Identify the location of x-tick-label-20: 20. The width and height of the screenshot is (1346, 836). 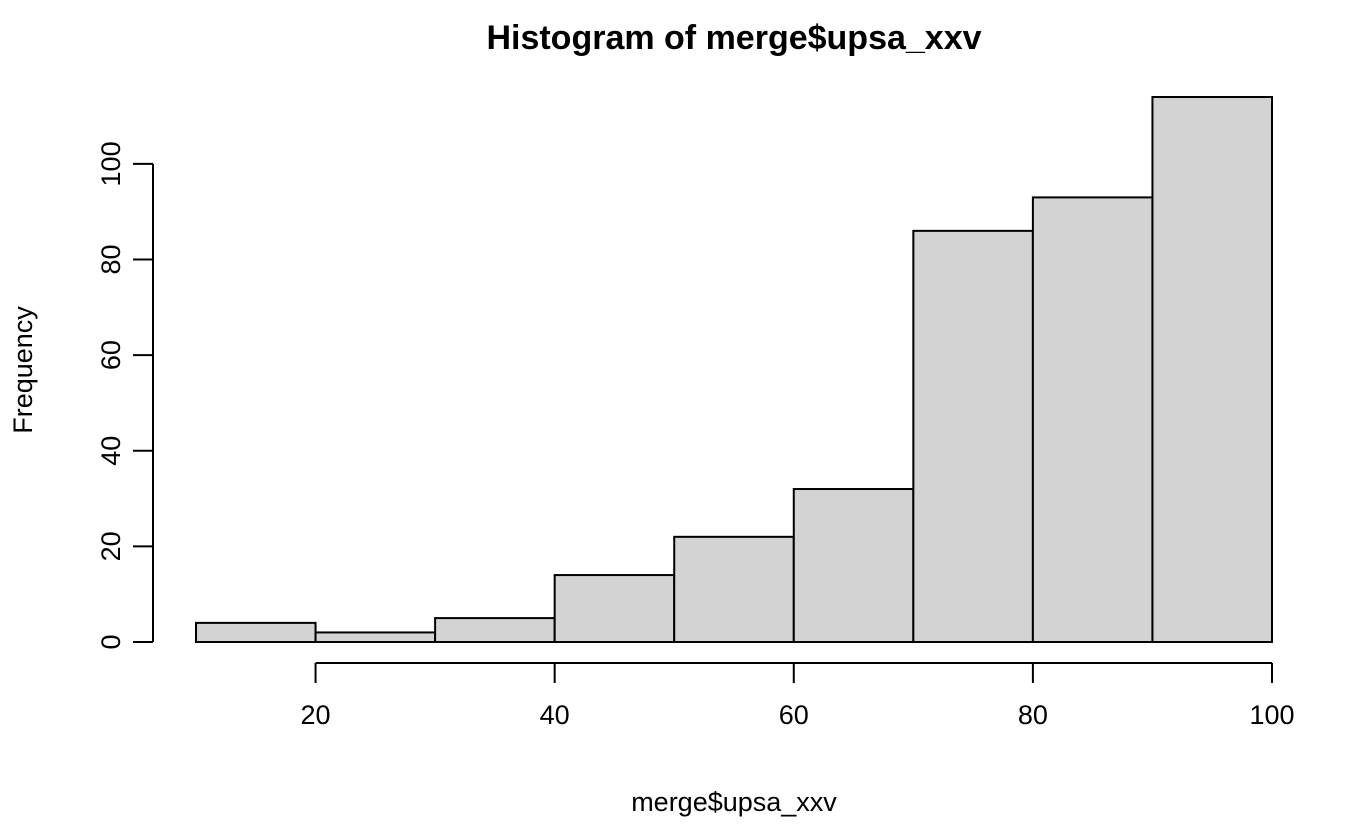
(316, 715).